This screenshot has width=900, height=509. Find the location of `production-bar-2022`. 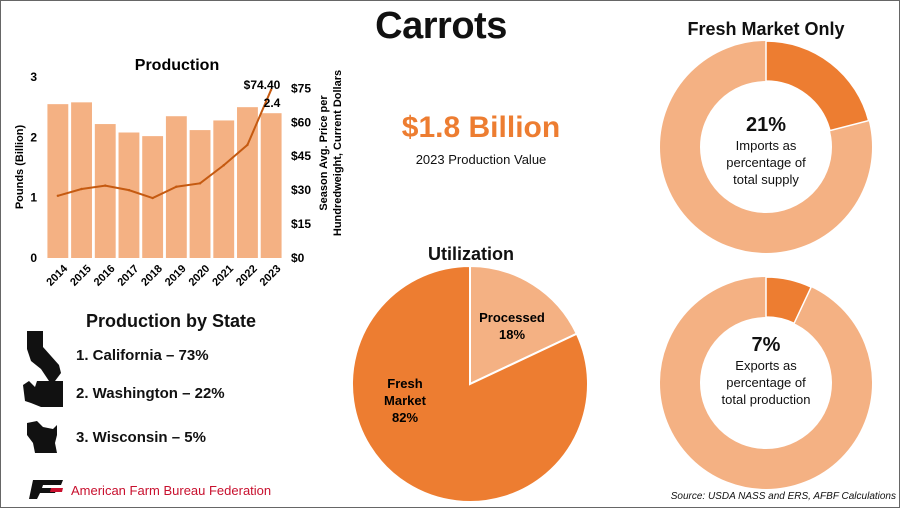

production-bar-2022 is located at coordinates (247, 183).